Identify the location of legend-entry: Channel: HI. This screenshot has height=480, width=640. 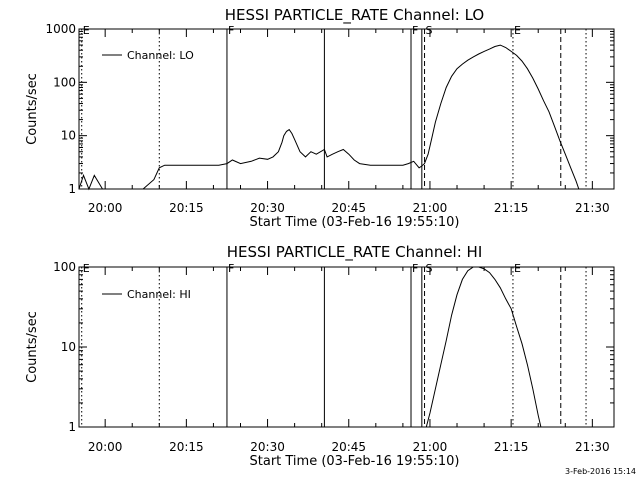
(159, 294).